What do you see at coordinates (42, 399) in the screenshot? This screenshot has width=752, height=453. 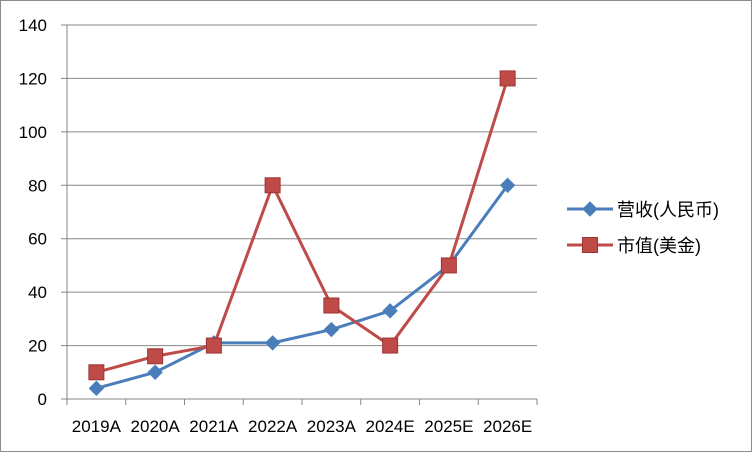 I see `y-tick-label: 0` at bounding box center [42, 399].